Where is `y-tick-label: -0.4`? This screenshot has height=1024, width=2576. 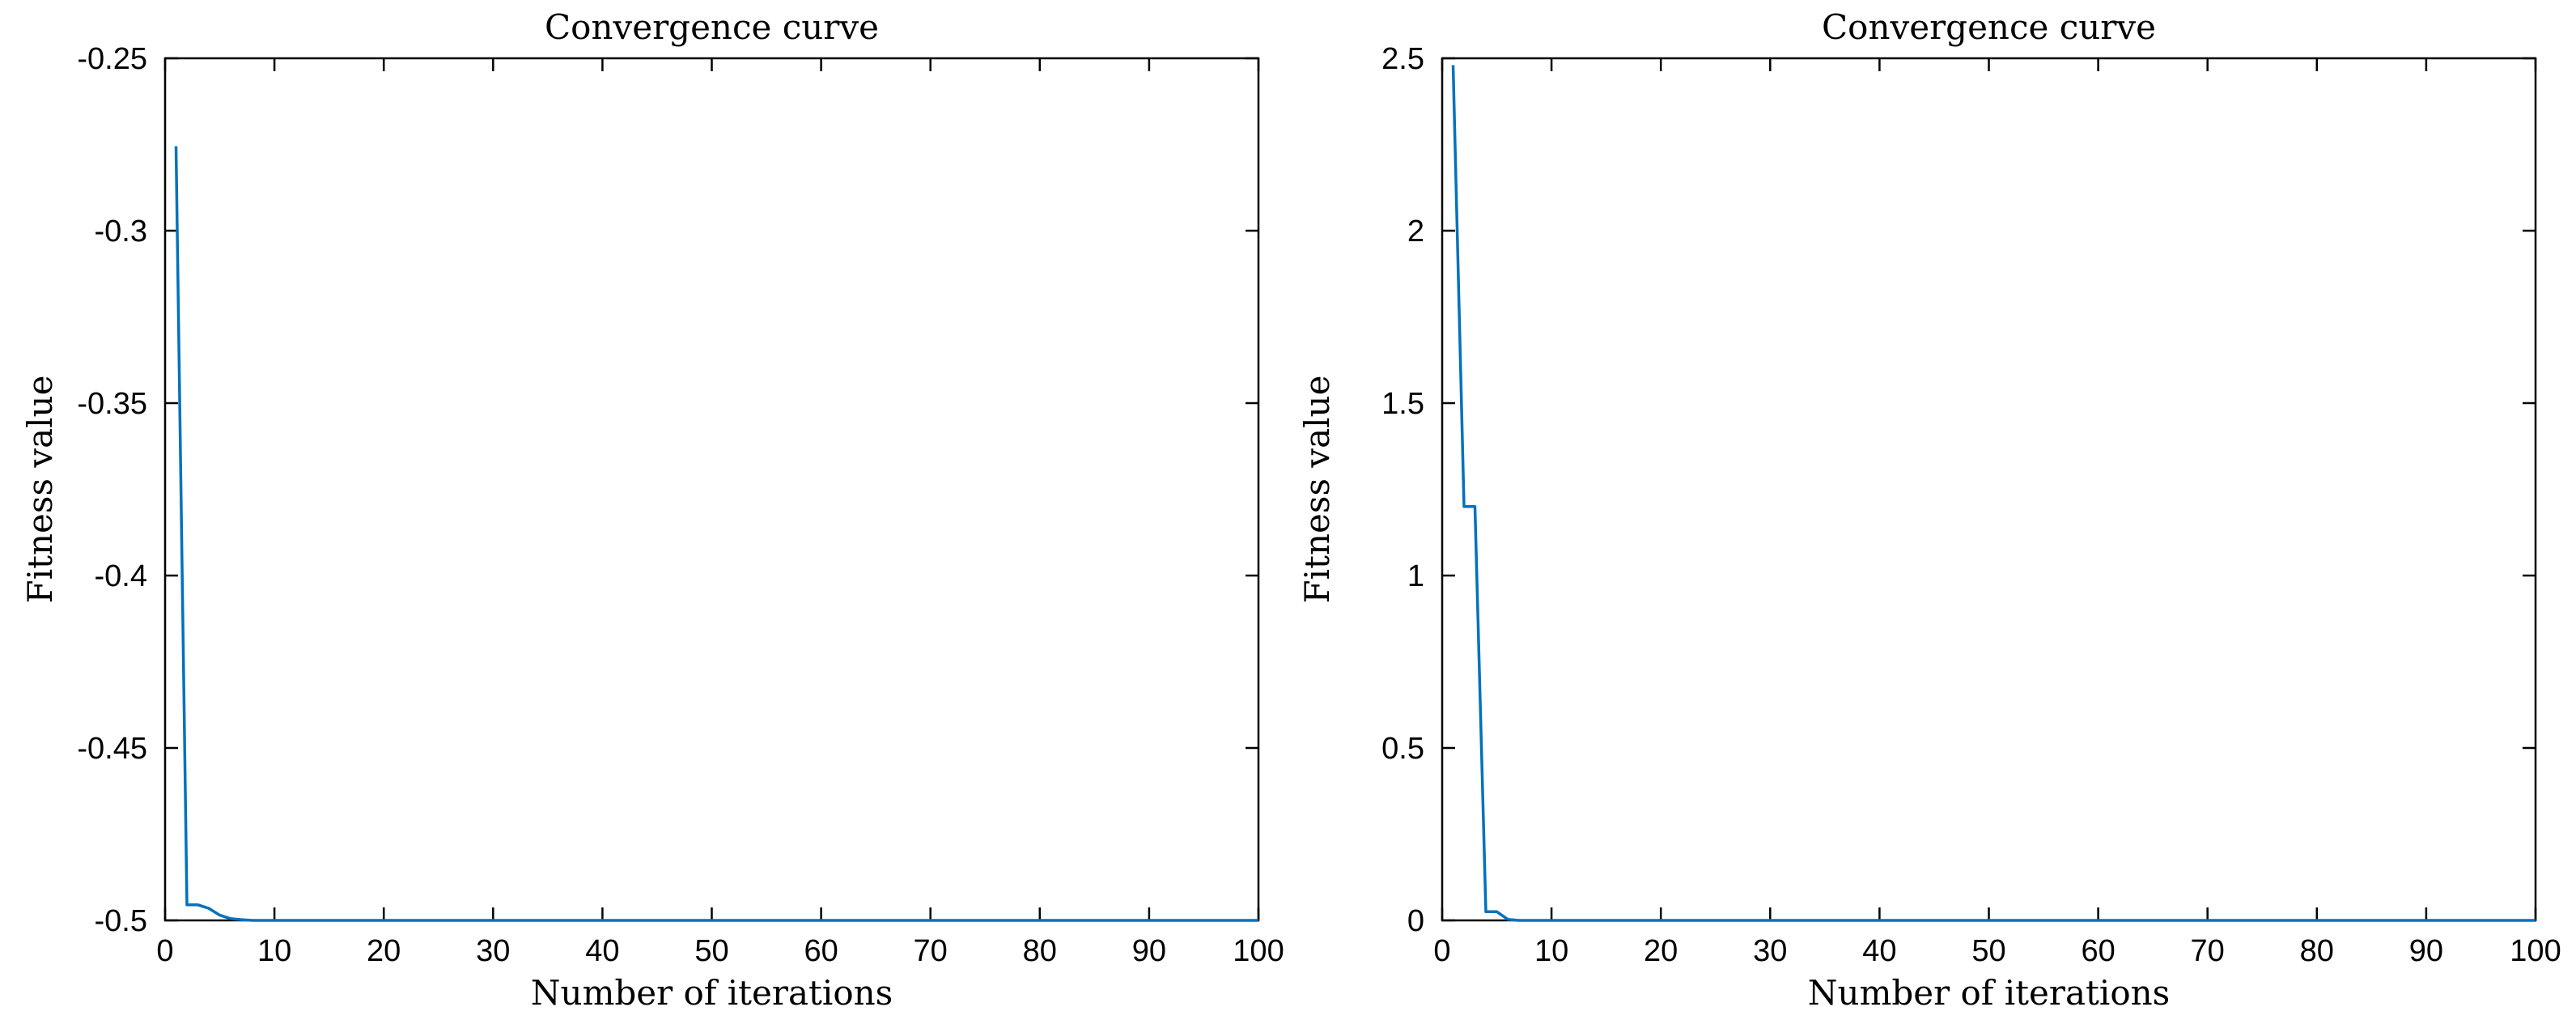
y-tick-label: -0.4 is located at coordinates (121, 576).